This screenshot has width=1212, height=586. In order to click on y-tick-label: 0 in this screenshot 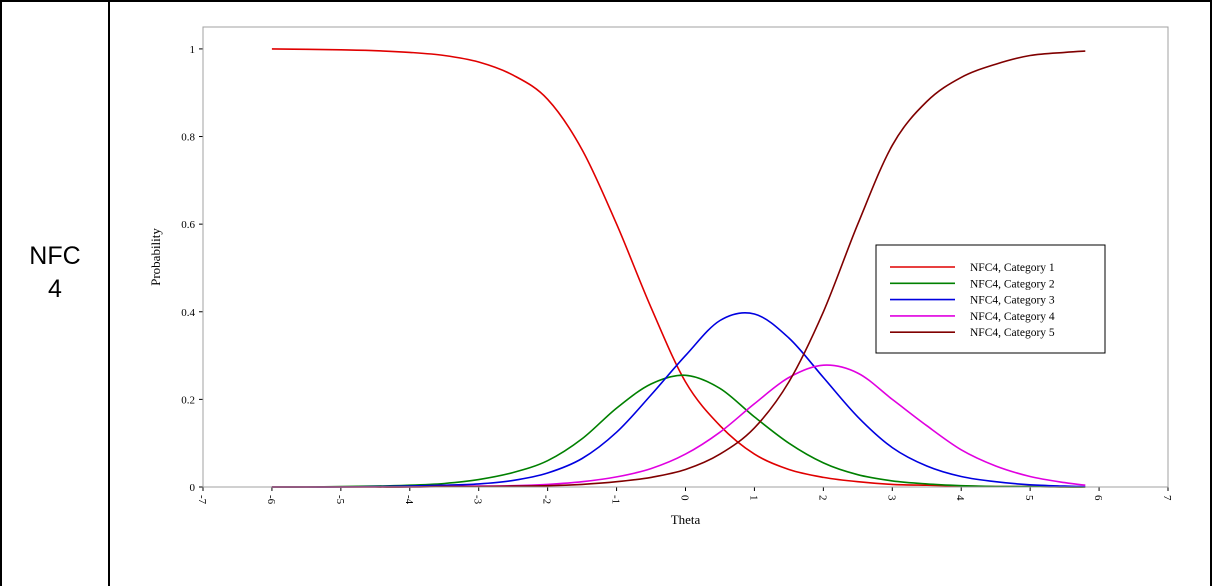, I will do `click(193, 488)`.